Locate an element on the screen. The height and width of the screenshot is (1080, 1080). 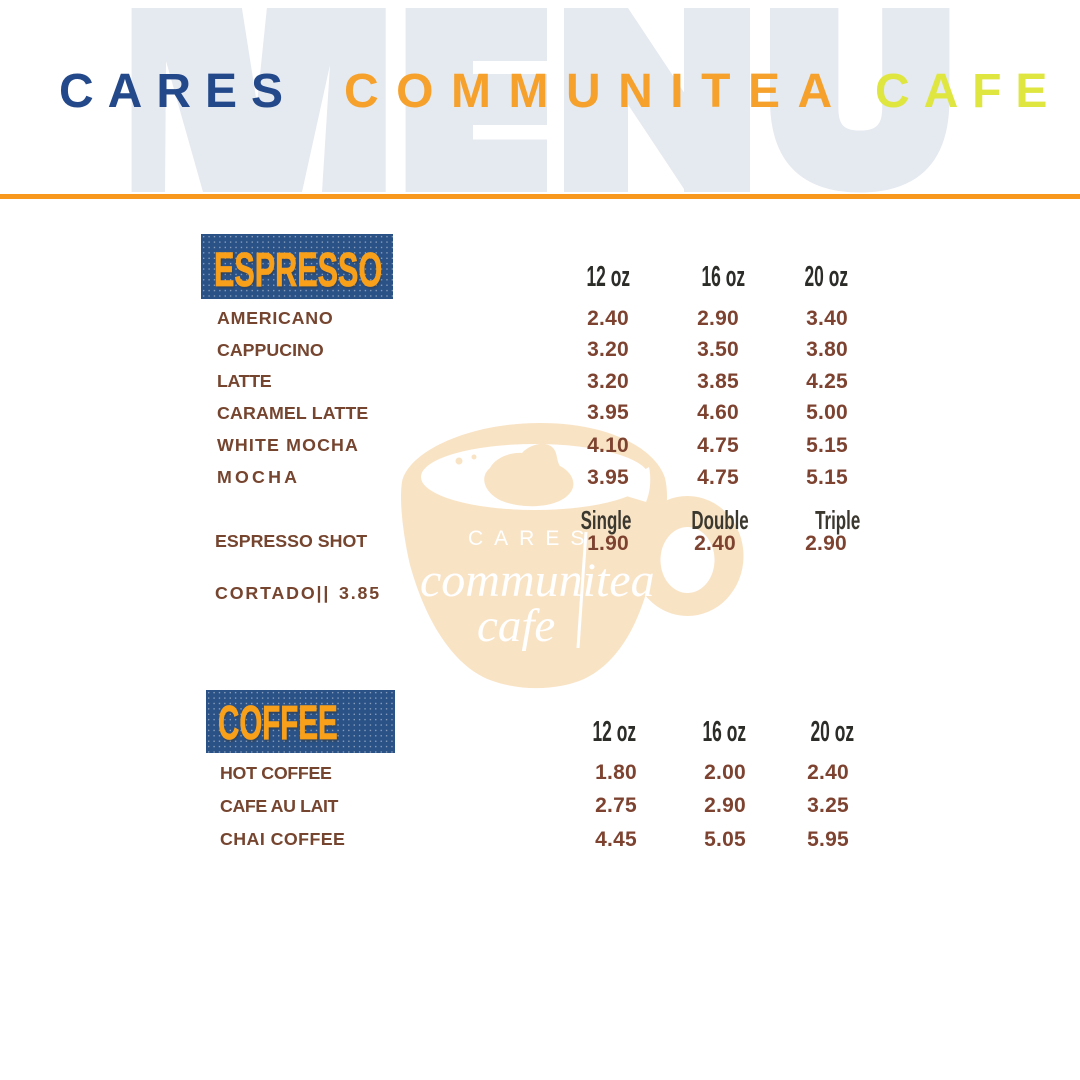
svg-text: communitea is located at coordinates (537, 580).